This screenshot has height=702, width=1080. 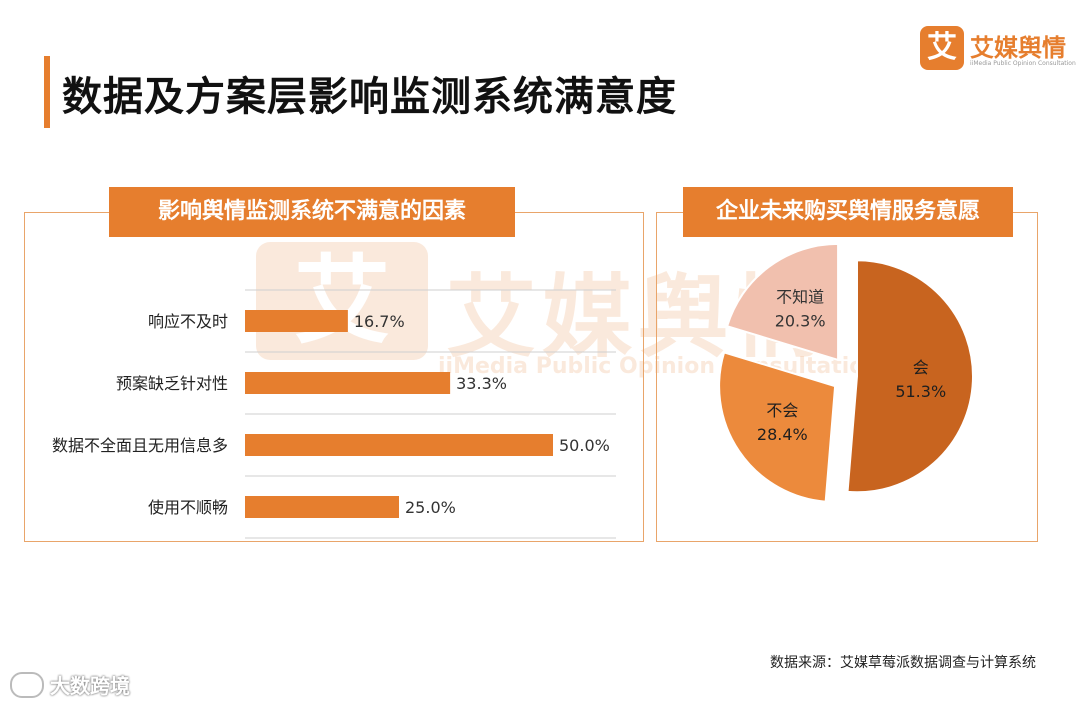 What do you see at coordinates (430, 507) in the screenshot?
I see `bar-value-label: 25.0%` at bounding box center [430, 507].